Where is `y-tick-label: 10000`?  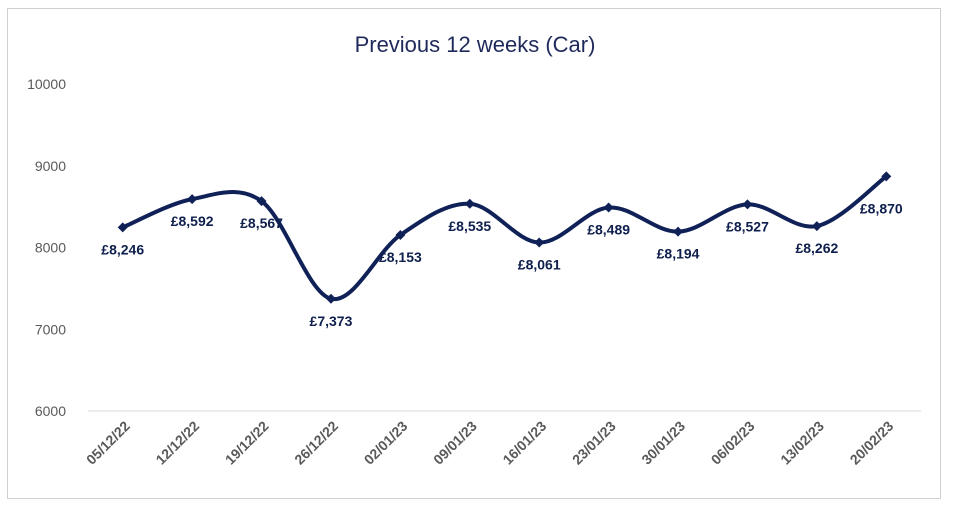
y-tick-label: 10000 is located at coordinates (46, 84).